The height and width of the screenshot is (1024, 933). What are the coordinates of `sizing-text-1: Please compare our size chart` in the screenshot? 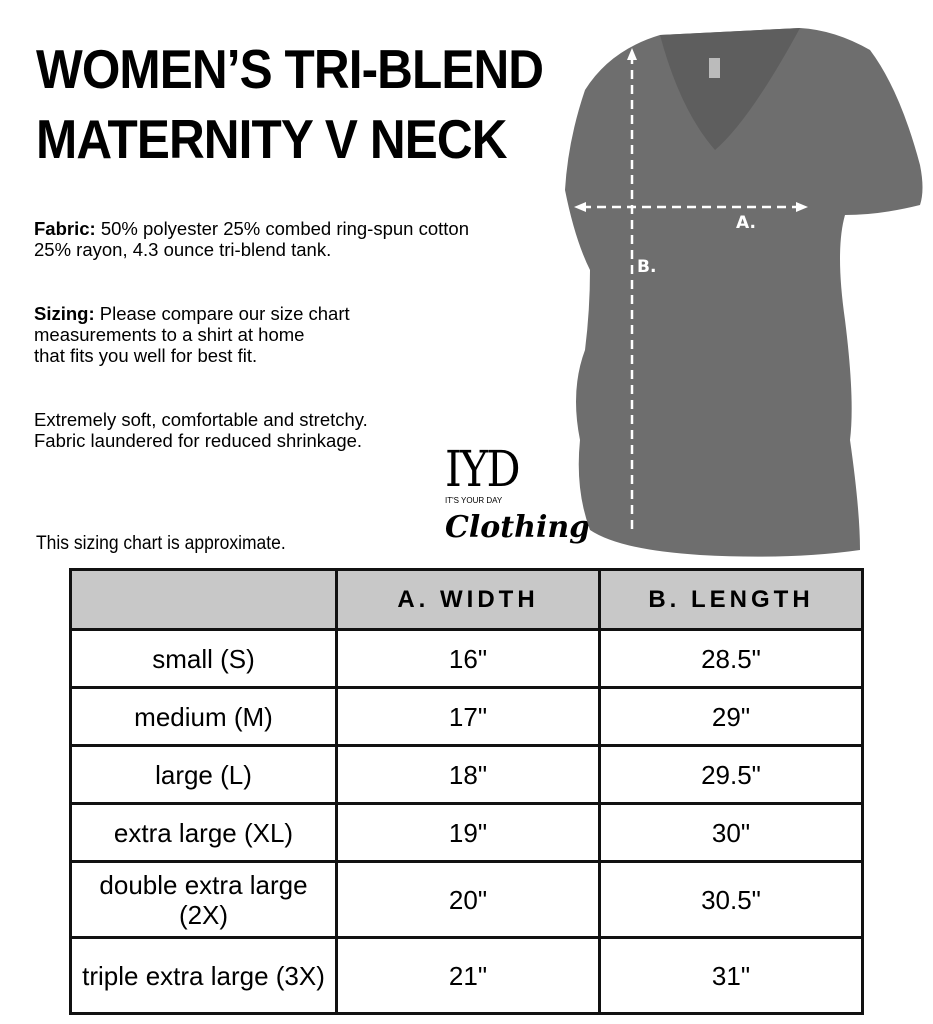 It's located at (222, 313).